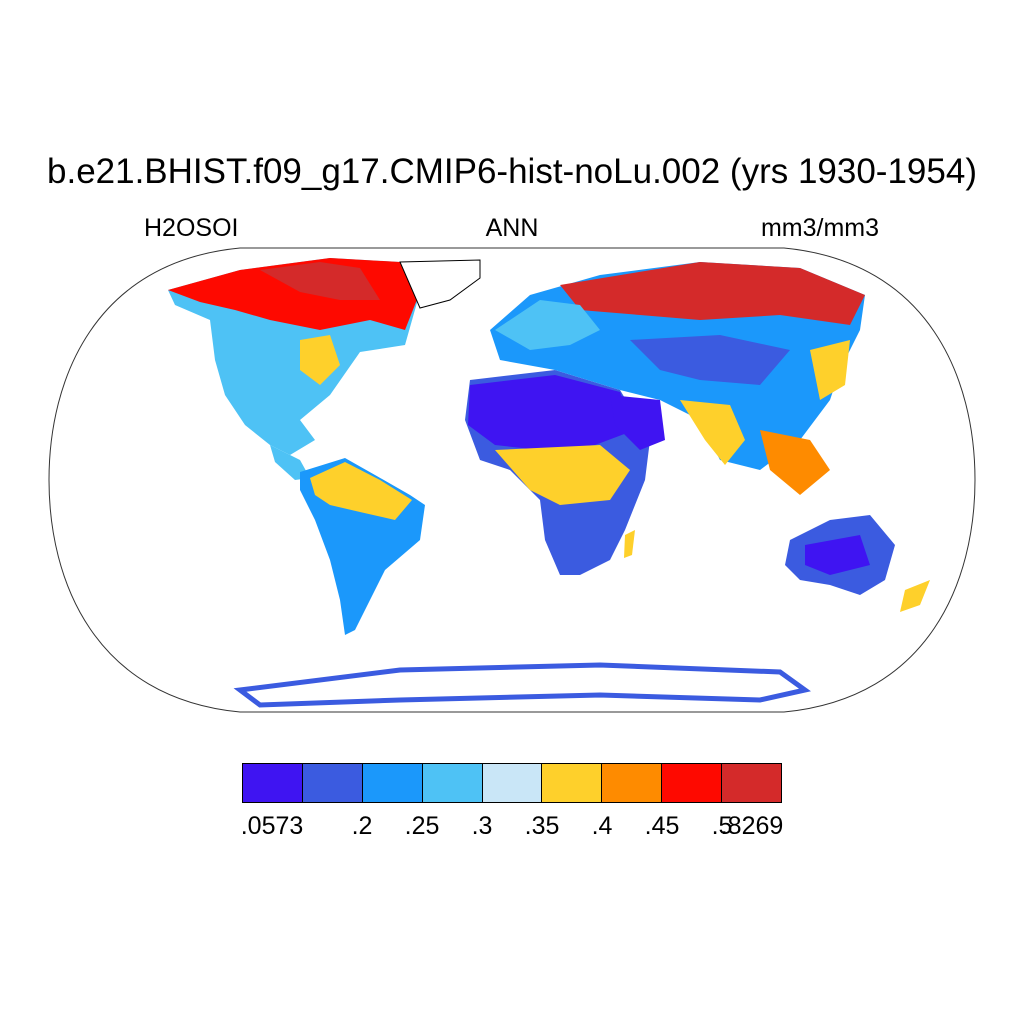  Describe the element at coordinates (547, 325) in the screenshot. I see `europe-region` at that location.